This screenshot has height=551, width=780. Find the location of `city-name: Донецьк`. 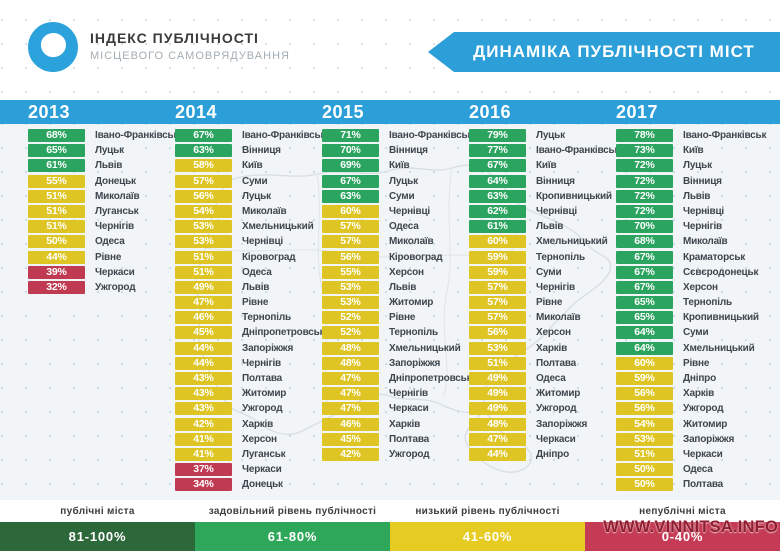

city-name: Донецьк is located at coordinates (262, 485).